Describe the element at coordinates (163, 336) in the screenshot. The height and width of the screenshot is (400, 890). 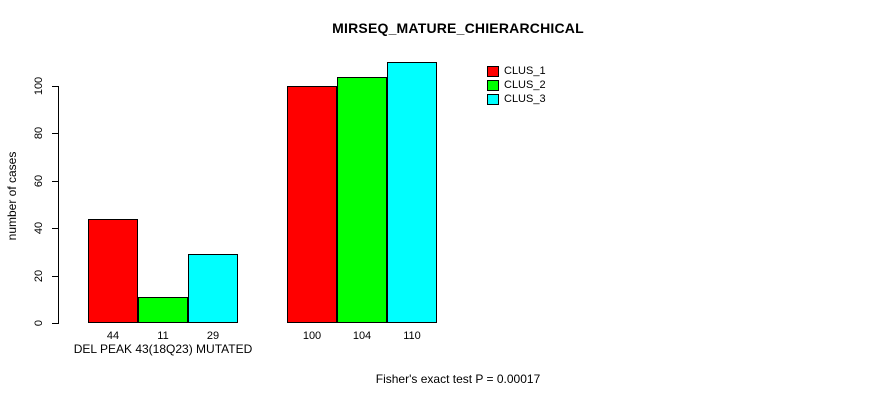
I see `bar-value-label: 11` at that location.